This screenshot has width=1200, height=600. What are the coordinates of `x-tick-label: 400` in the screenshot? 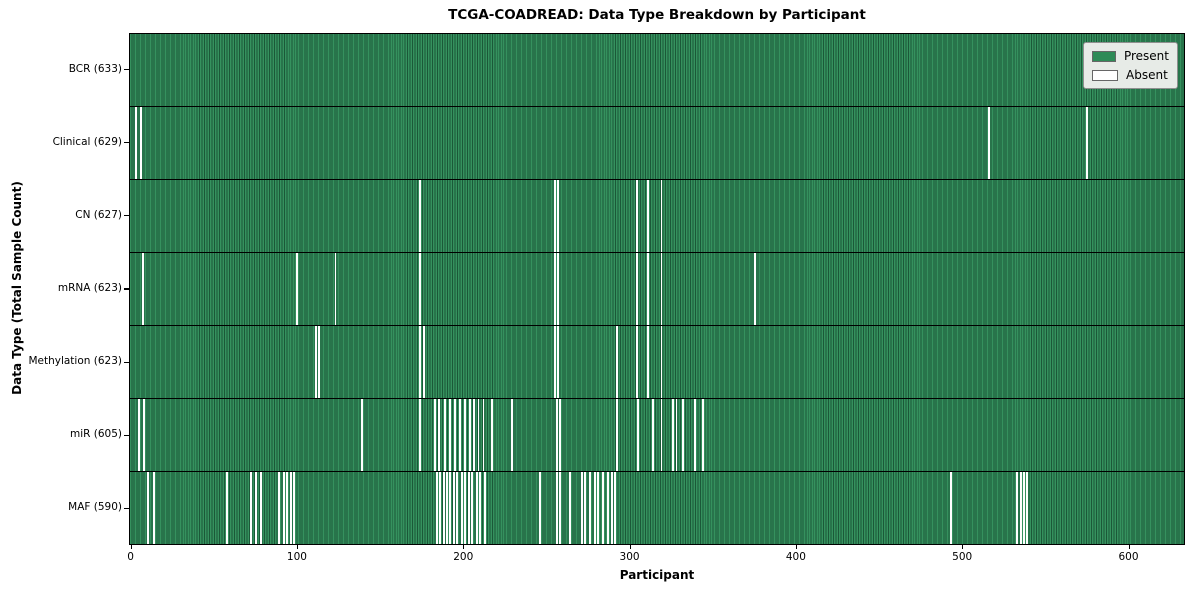 It's located at (795, 557).